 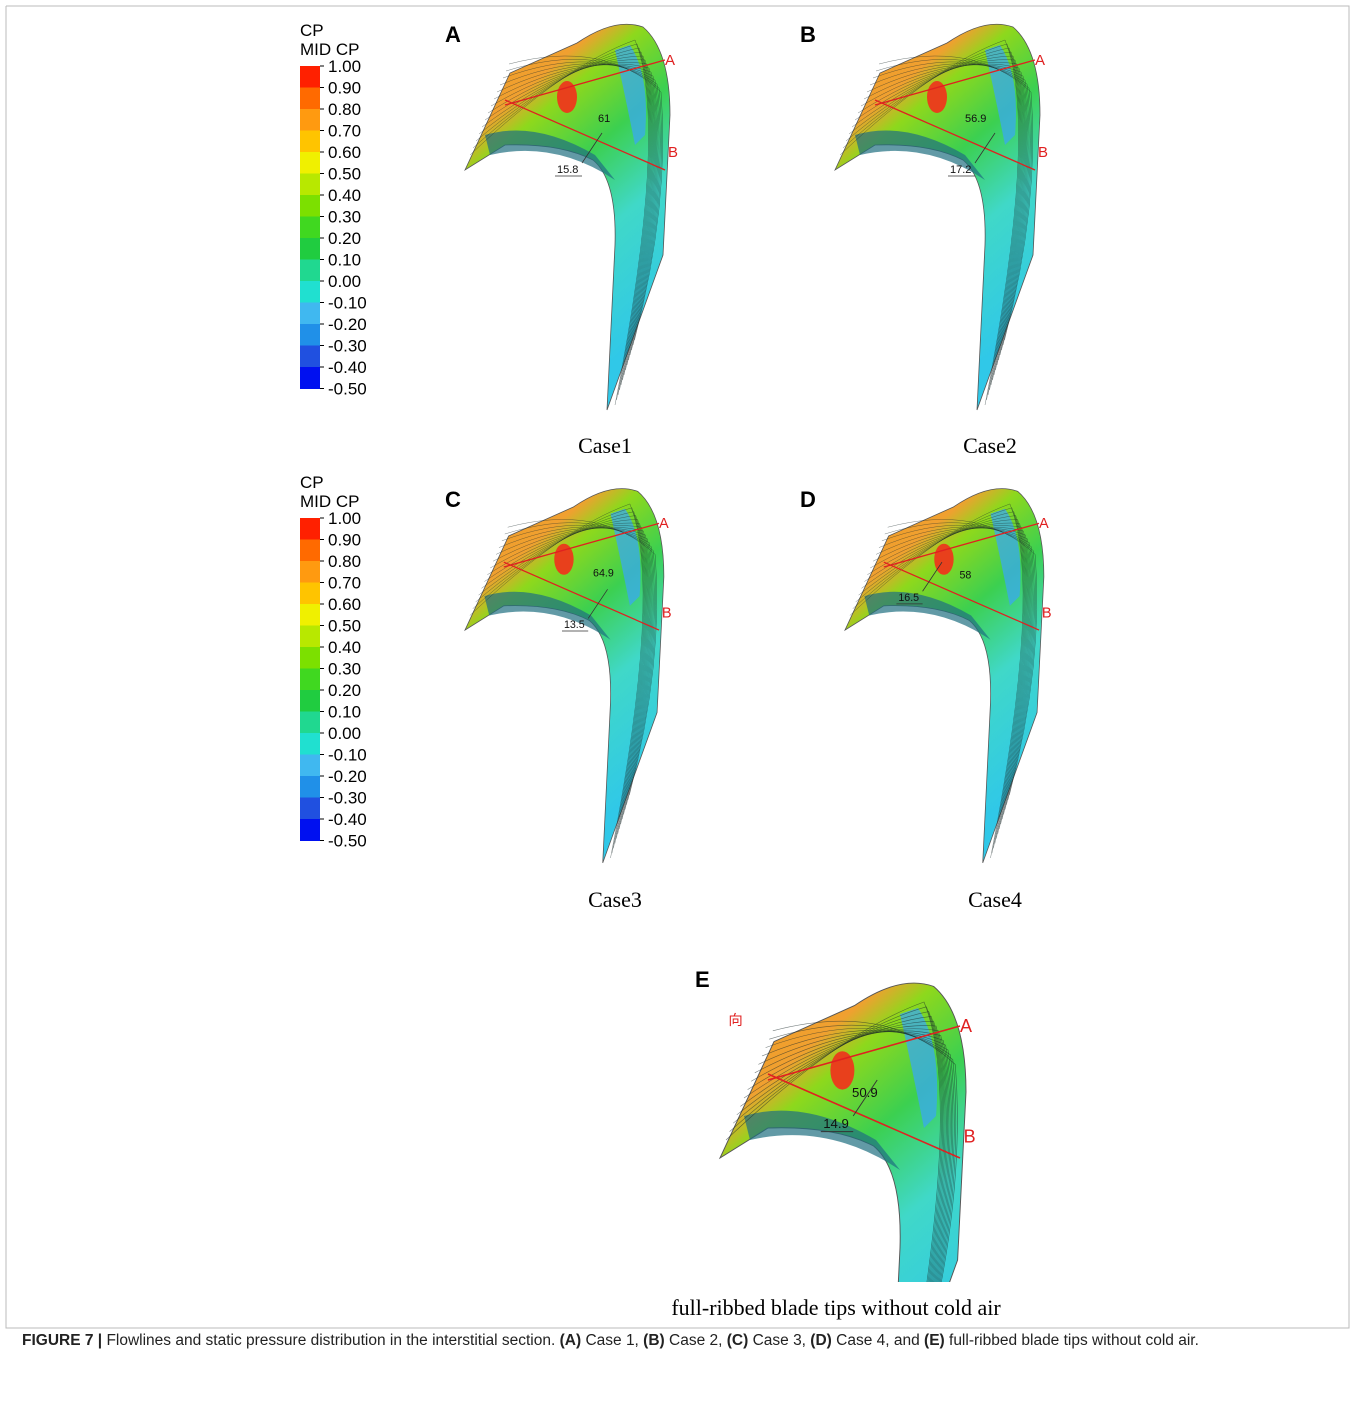 I want to click on legend-label: -0.50, so click(x=347, y=841).